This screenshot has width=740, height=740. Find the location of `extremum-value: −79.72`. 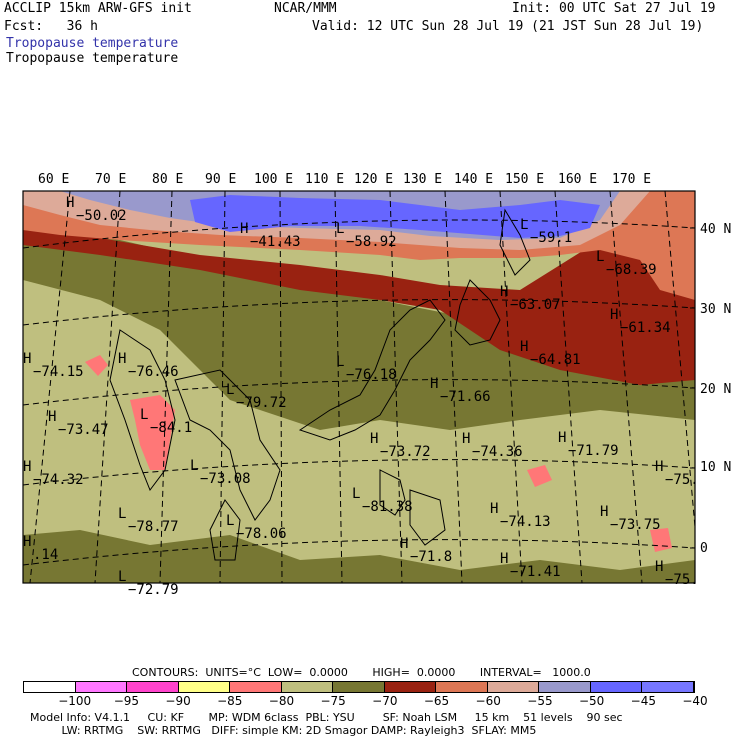

extremum-value: −79.72 is located at coordinates (261, 403).